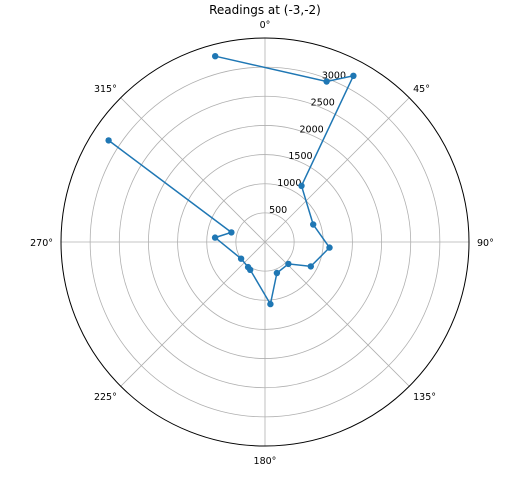  I want to click on r-tick-label: 3000, so click(334, 75).